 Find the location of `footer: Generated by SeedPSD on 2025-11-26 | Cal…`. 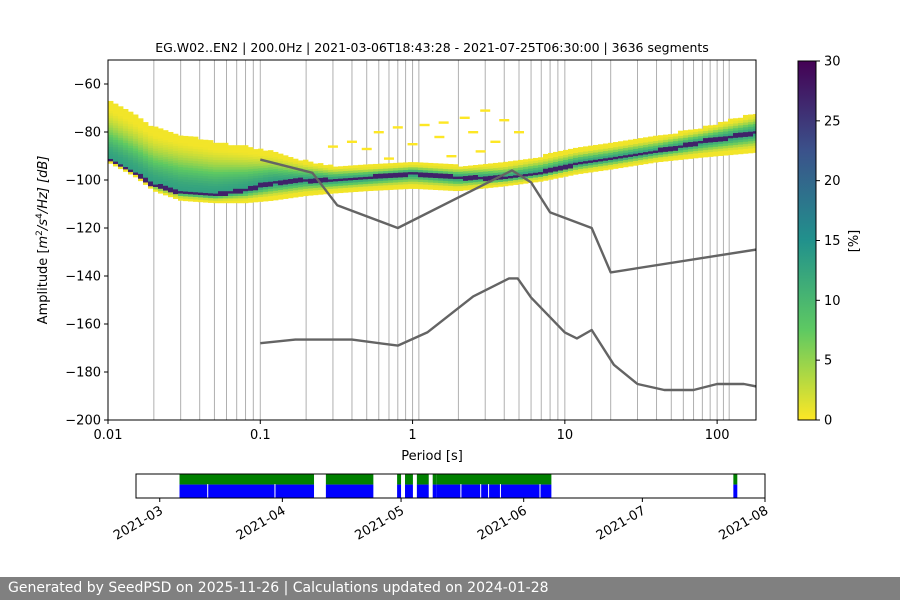

footer: Generated by SeedPSD on 2025-11-26 | Cal… is located at coordinates (450, 588).